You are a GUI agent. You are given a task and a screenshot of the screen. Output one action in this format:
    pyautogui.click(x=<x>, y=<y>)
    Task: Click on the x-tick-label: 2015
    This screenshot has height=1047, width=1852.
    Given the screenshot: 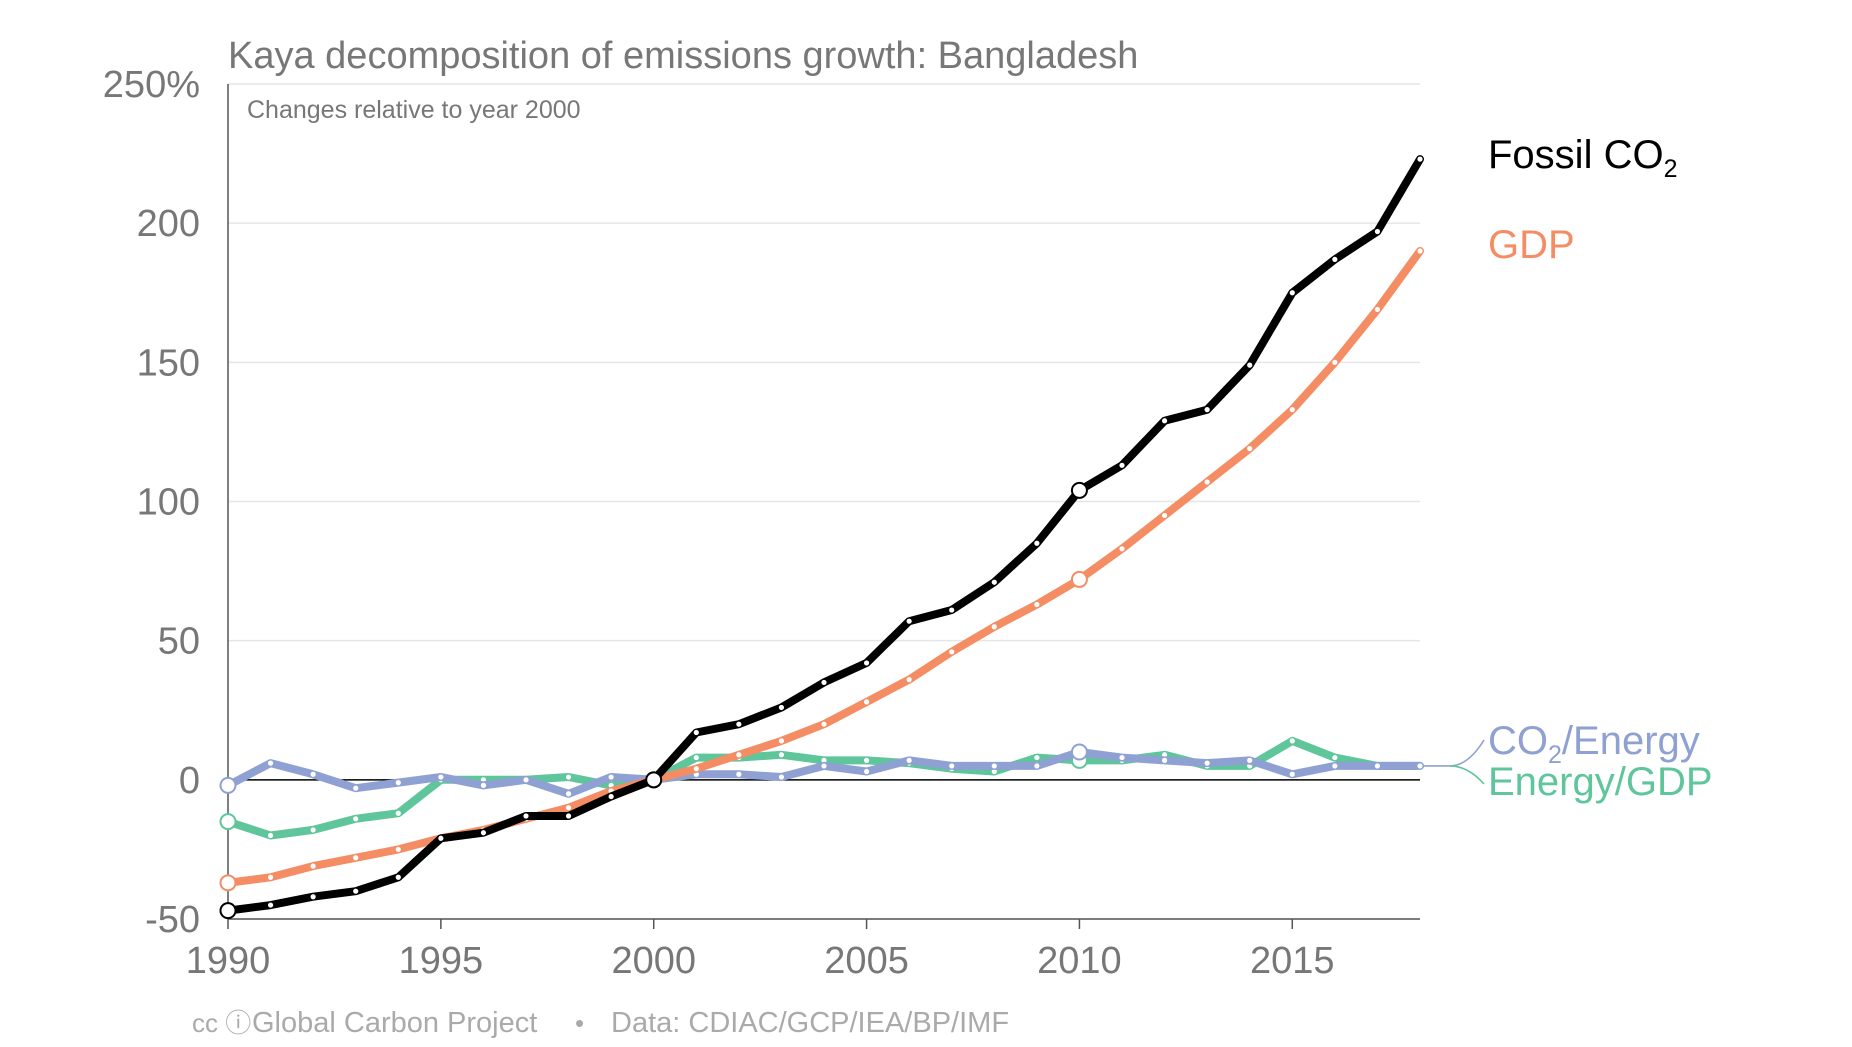 What is the action you would take?
    pyautogui.click(x=1292, y=961)
    